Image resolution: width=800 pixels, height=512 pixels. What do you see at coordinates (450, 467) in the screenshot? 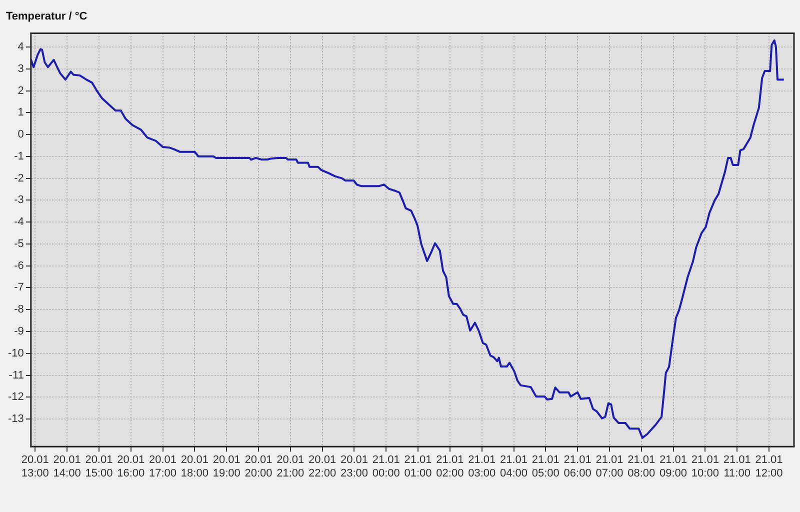
I see `x-tick-label: 21.01 02:00` at bounding box center [450, 467].